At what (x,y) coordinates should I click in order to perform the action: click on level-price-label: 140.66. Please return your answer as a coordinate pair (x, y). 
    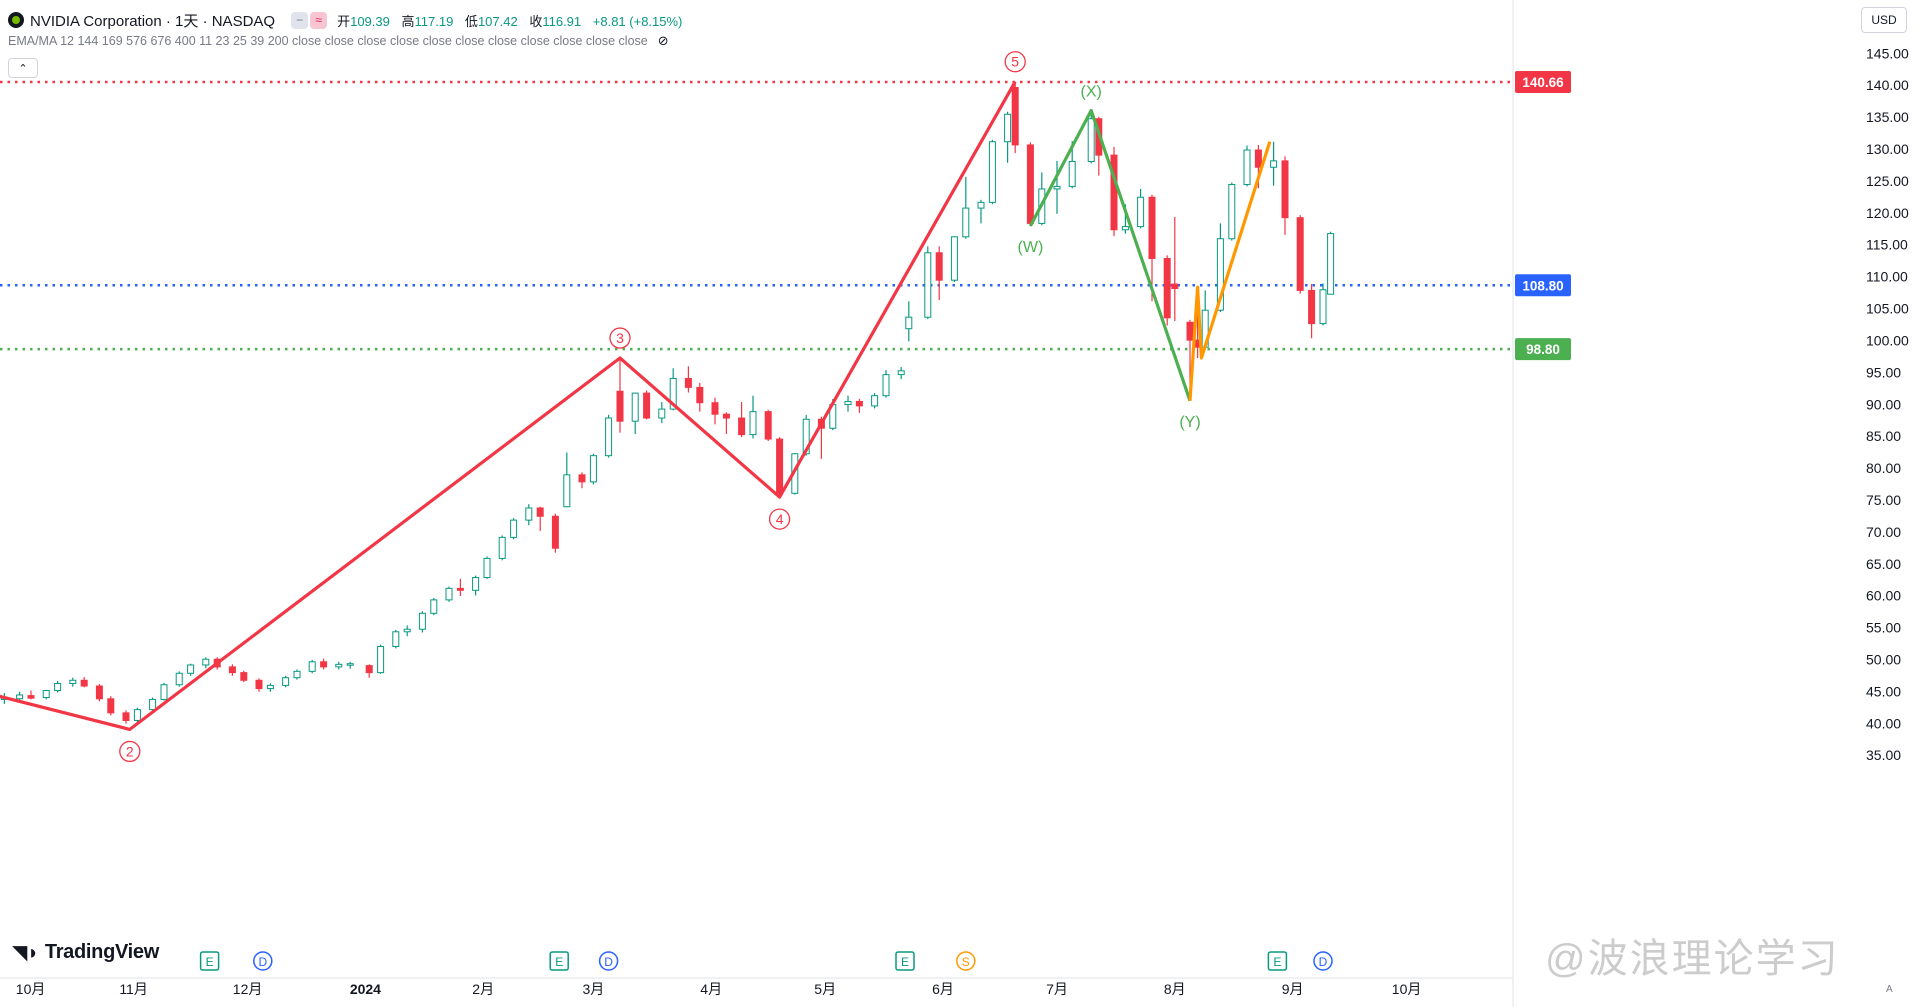
    Looking at the image, I should click on (1543, 82).